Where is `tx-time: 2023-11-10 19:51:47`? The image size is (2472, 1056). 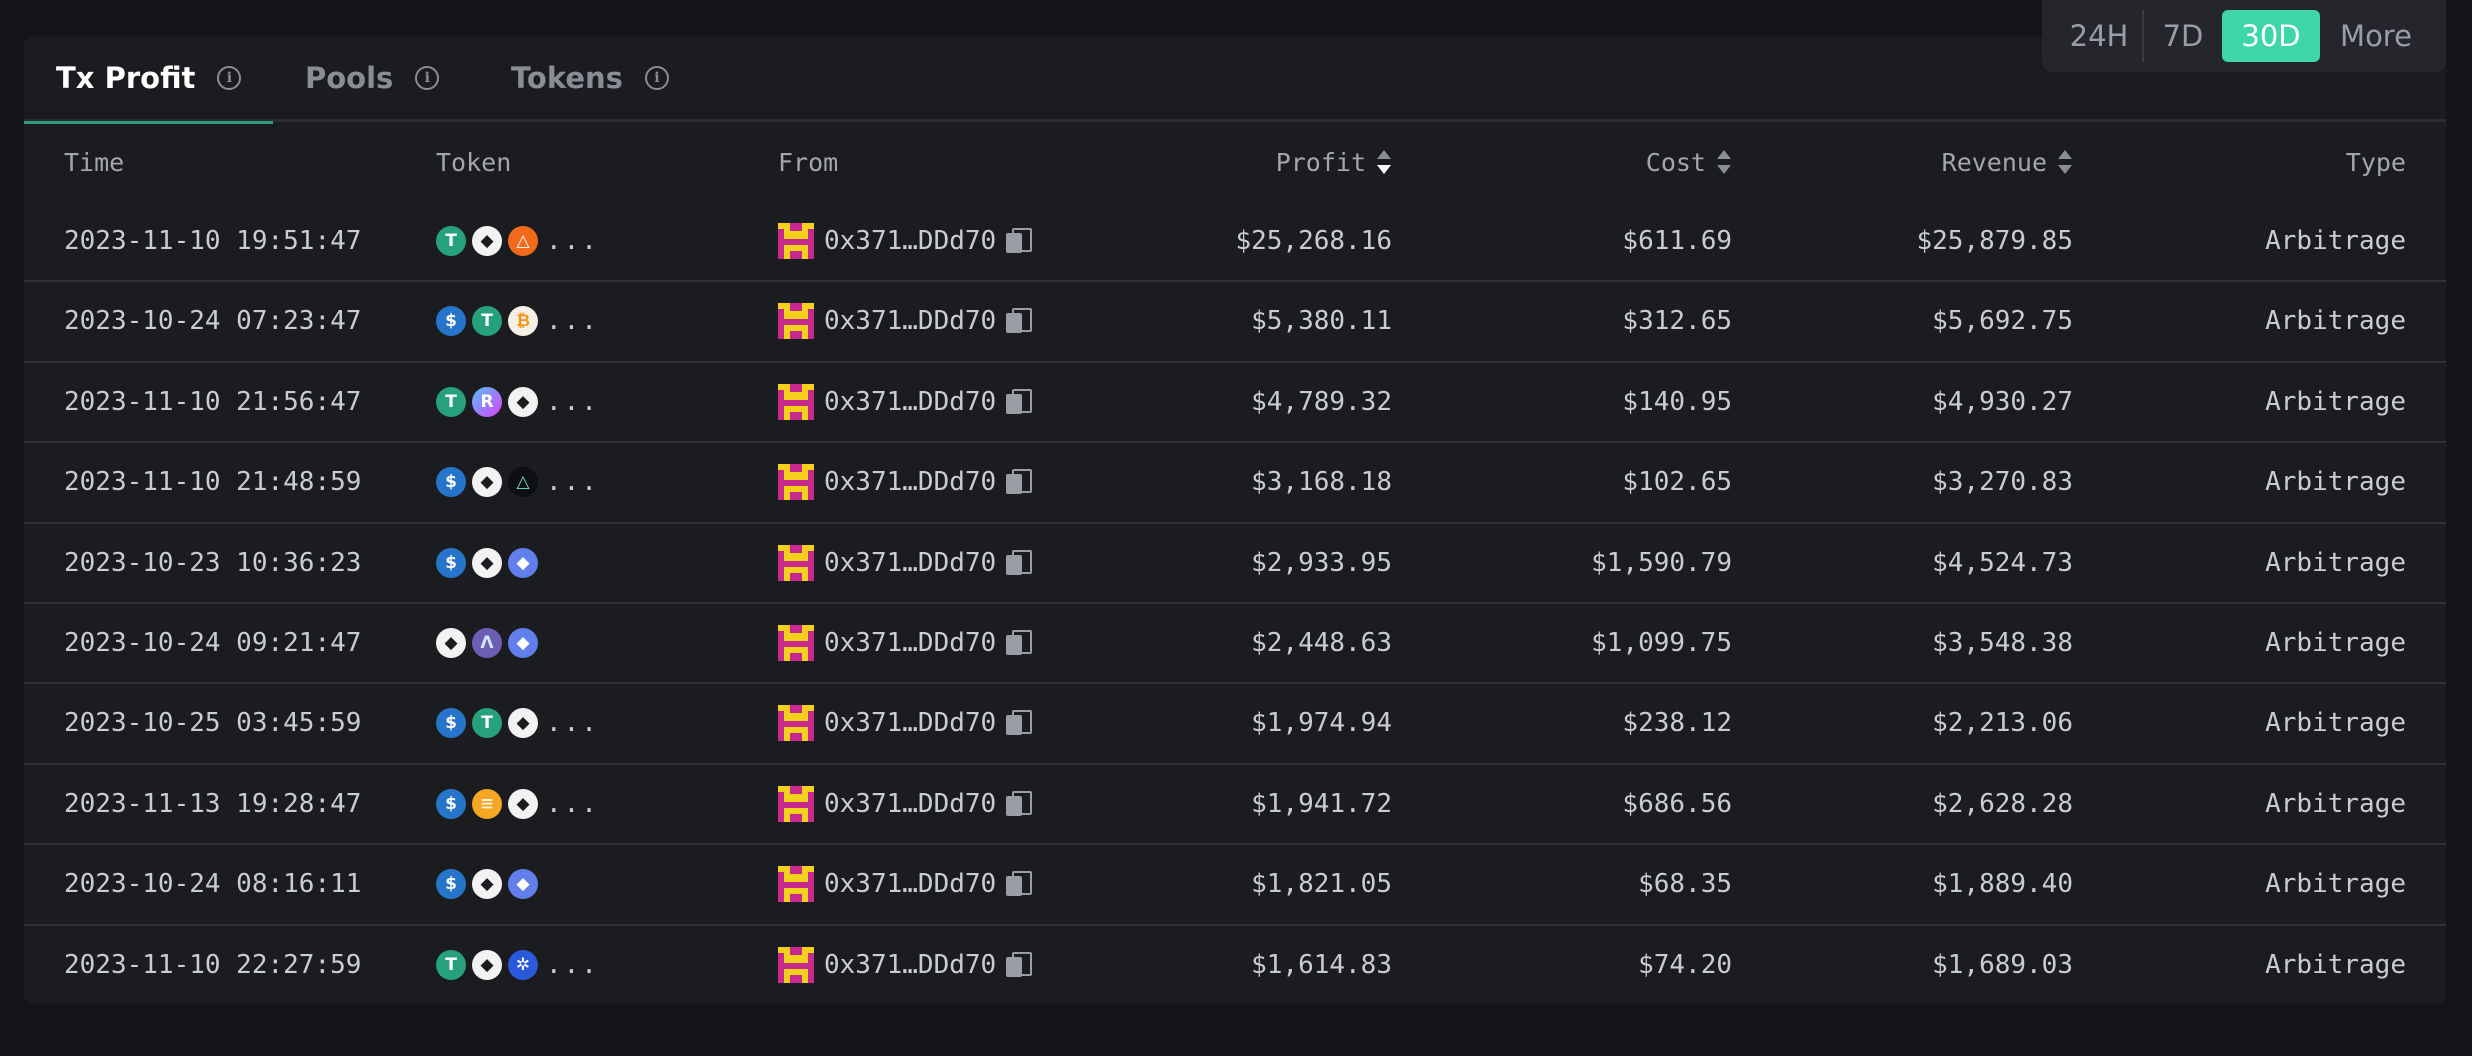 tx-time: 2023-11-10 19:51:47 is located at coordinates (213, 241).